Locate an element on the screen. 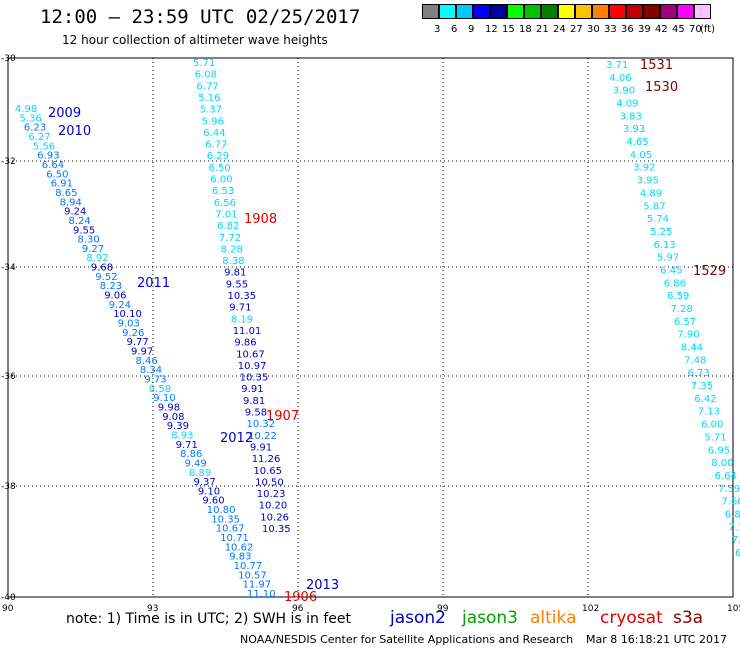 The height and width of the screenshot is (650, 740). wave-height-value: 8.38 is located at coordinates (233, 261).